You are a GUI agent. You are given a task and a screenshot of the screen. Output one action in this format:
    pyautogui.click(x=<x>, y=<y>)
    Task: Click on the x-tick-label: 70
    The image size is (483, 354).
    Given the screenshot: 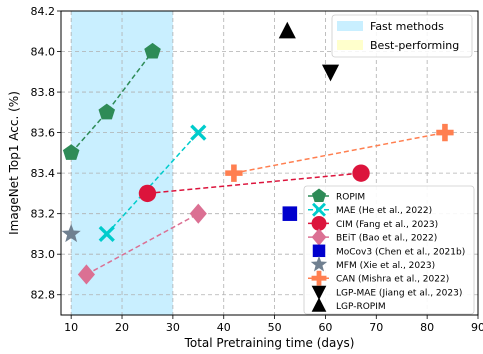 What is the action you would take?
    pyautogui.click(x=376, y=327)
    